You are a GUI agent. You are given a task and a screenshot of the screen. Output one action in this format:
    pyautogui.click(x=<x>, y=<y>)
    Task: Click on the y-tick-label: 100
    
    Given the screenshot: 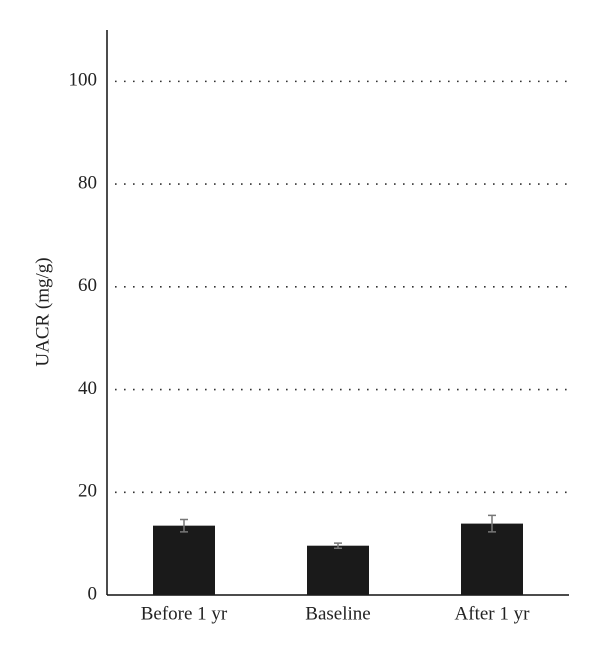 What is the action you would take?
    pyautogui.click(x=83, y=80)
    